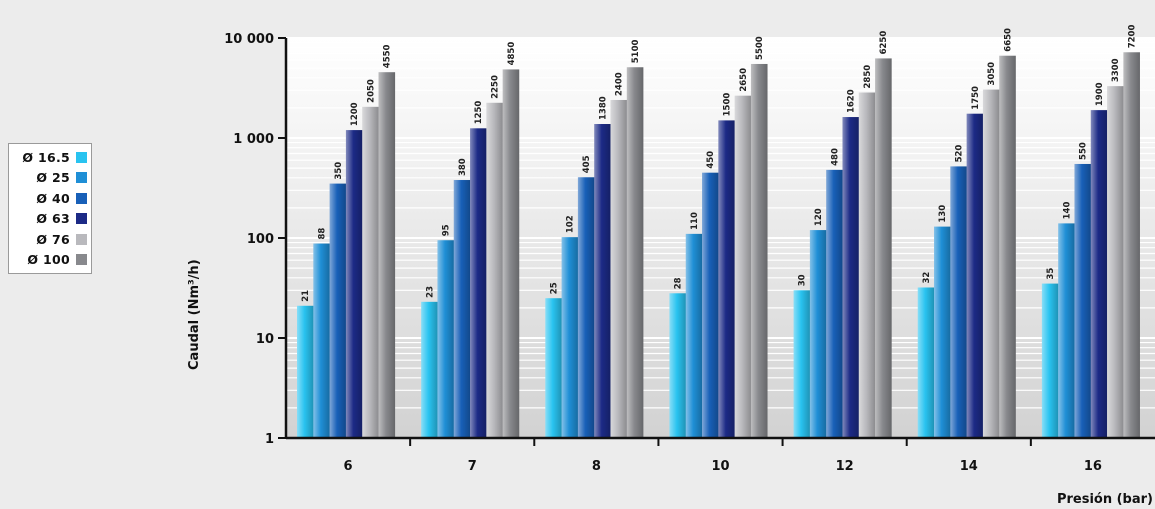  What do you see at coordinates (587, 164) in the screenshot?
I see `data-label: 405` at bounding box center [587, 164].